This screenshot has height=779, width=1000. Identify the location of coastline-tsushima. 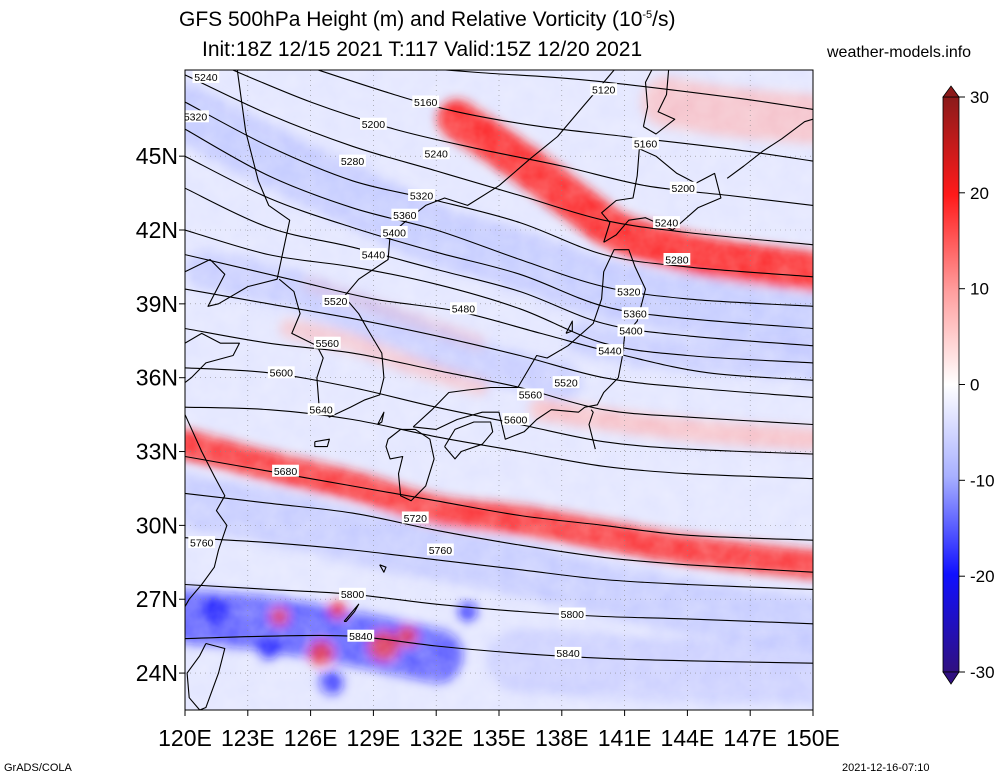
(381, 418).